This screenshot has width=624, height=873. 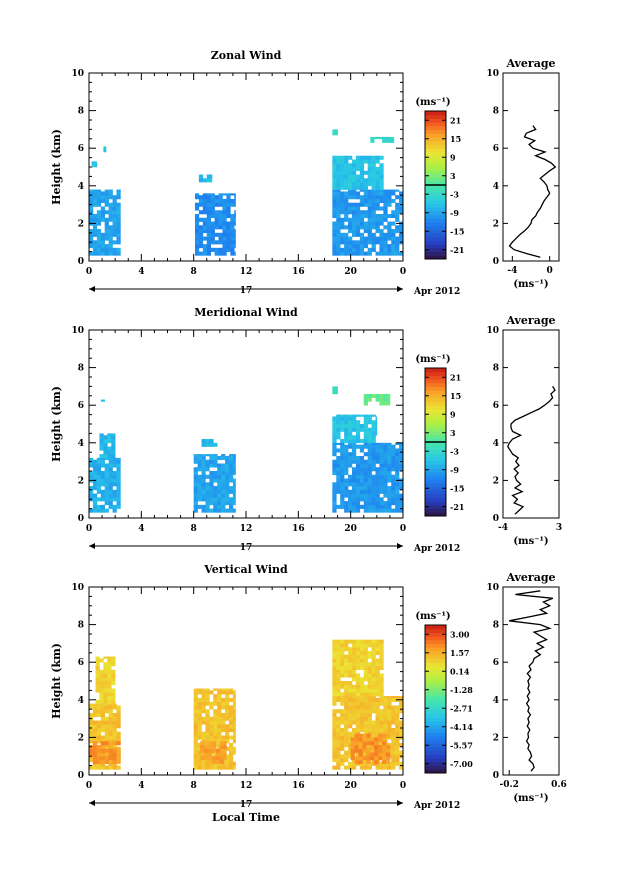 What do you see at coordinates (400, 546) in the screenshot?
I see `date-line-arrow` at bounding box center [400, 546].